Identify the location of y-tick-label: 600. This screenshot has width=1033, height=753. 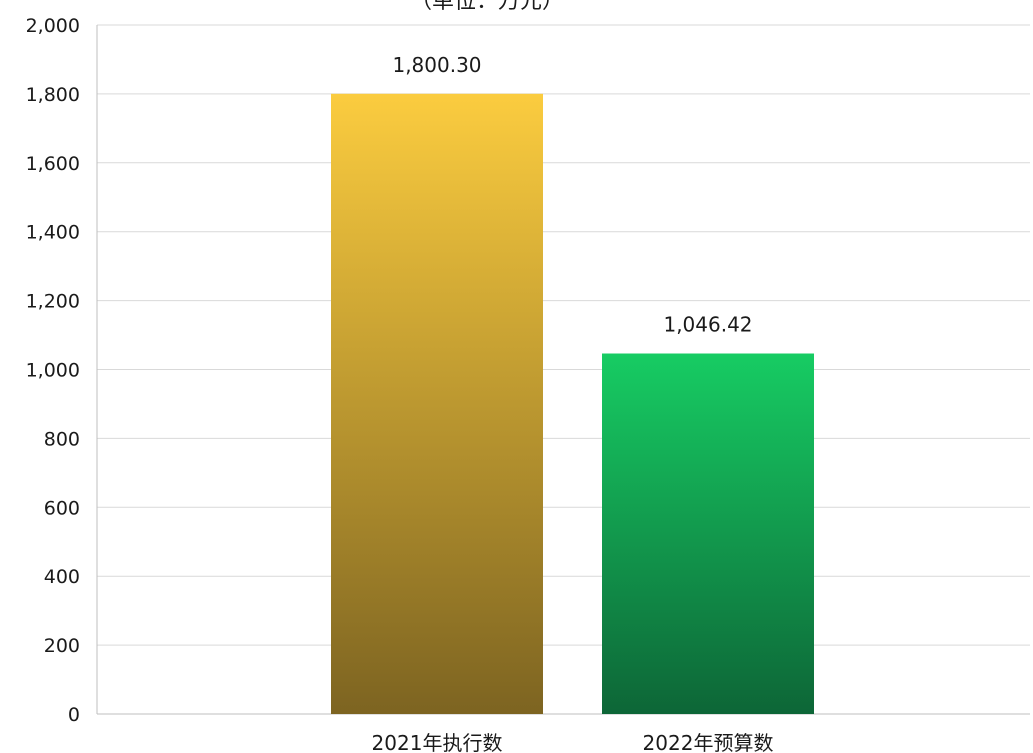
(62, 508).